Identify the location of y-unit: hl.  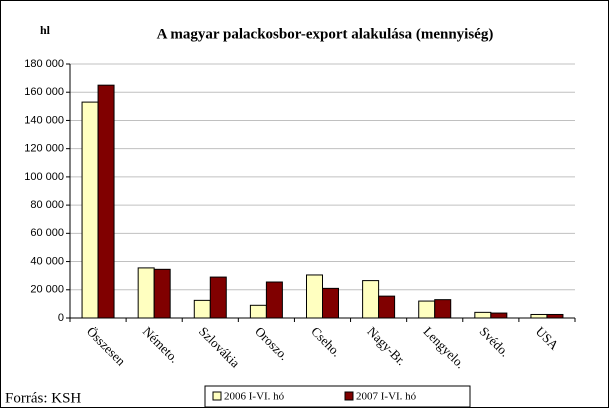
(45, 30).